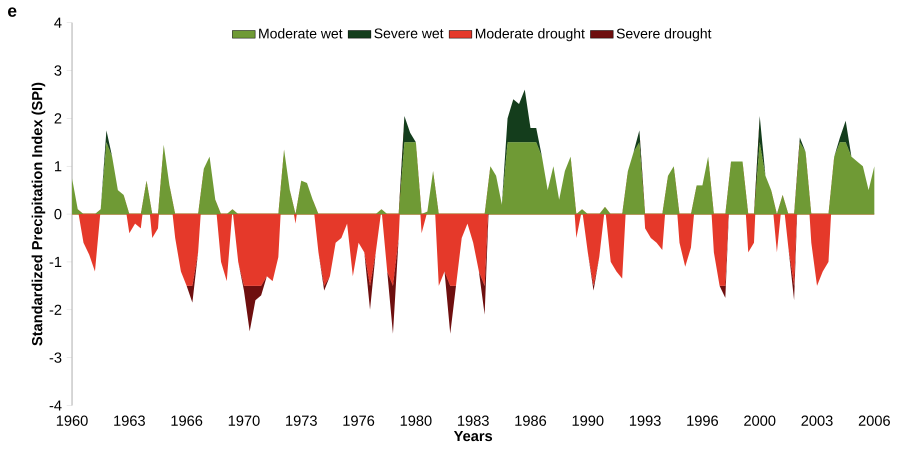 This screenshot has height=458, width=899. I want to click on text: e, so click(12, 13).